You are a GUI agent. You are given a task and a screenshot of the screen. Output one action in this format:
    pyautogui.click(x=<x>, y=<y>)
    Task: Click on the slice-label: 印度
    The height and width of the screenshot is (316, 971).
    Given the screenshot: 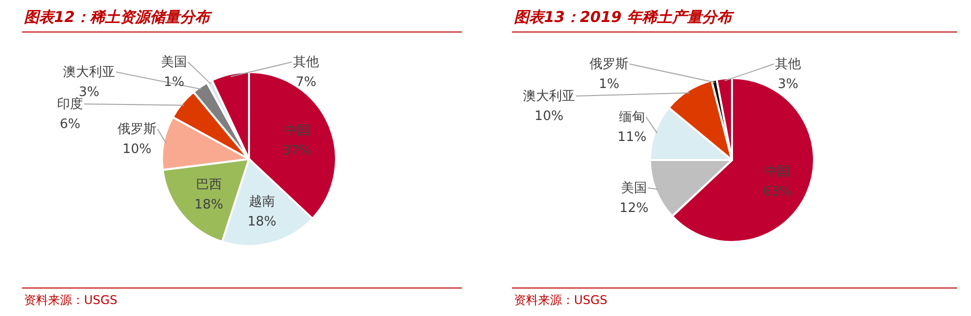 What is the action you would take?
    pyautogui.click(x=70, y=104)
    